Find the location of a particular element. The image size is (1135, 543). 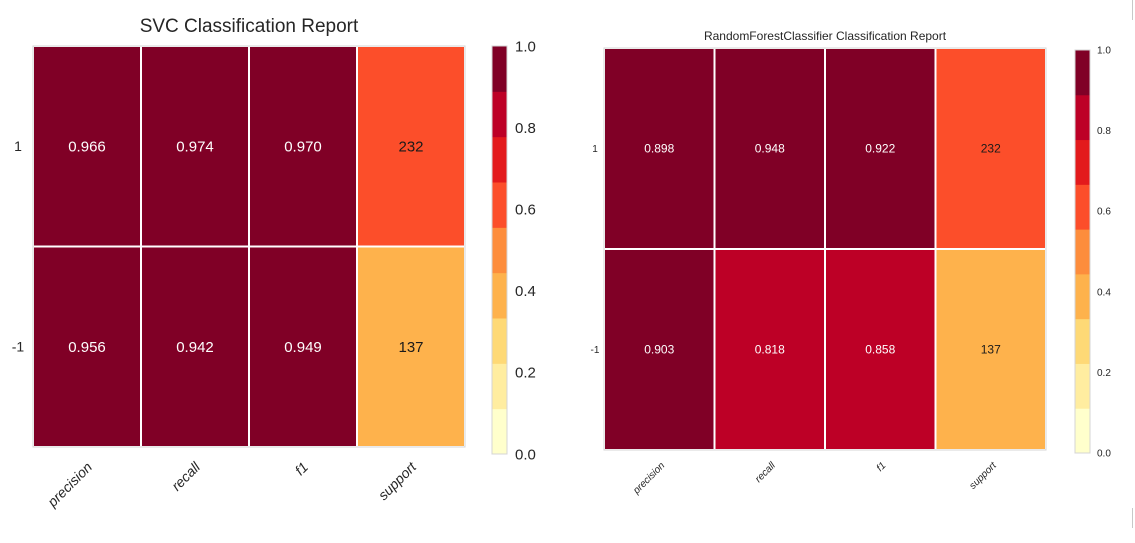

chart-title: SVC Classification Report is located at coordinates (249, 26).